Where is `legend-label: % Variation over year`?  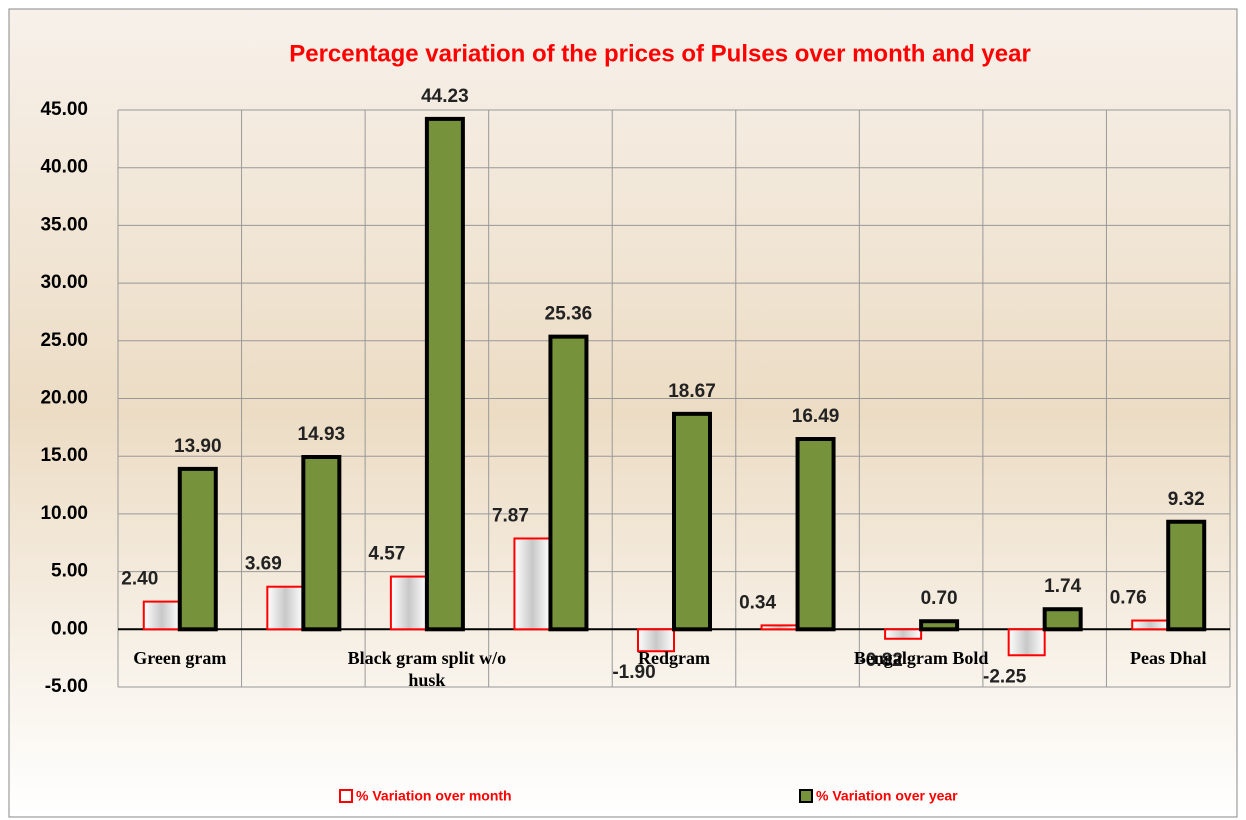
legend-label: % Variation over year is located at coordinates (887, 796).